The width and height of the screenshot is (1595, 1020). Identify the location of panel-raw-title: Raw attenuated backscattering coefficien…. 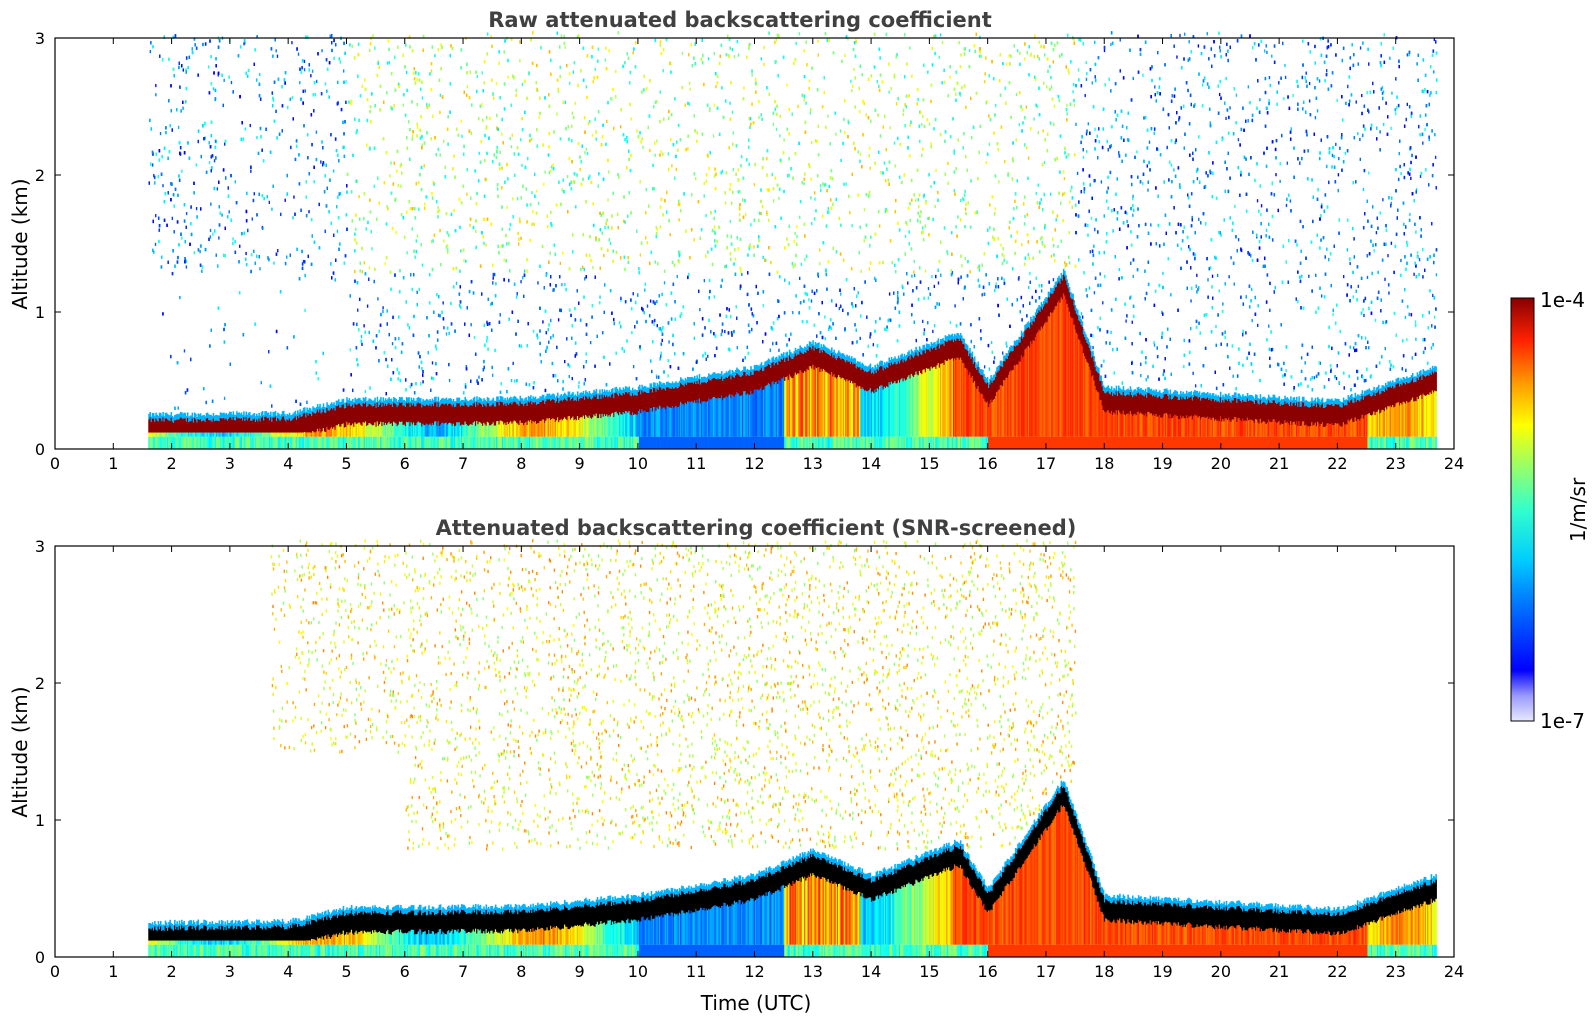
(740, 20).